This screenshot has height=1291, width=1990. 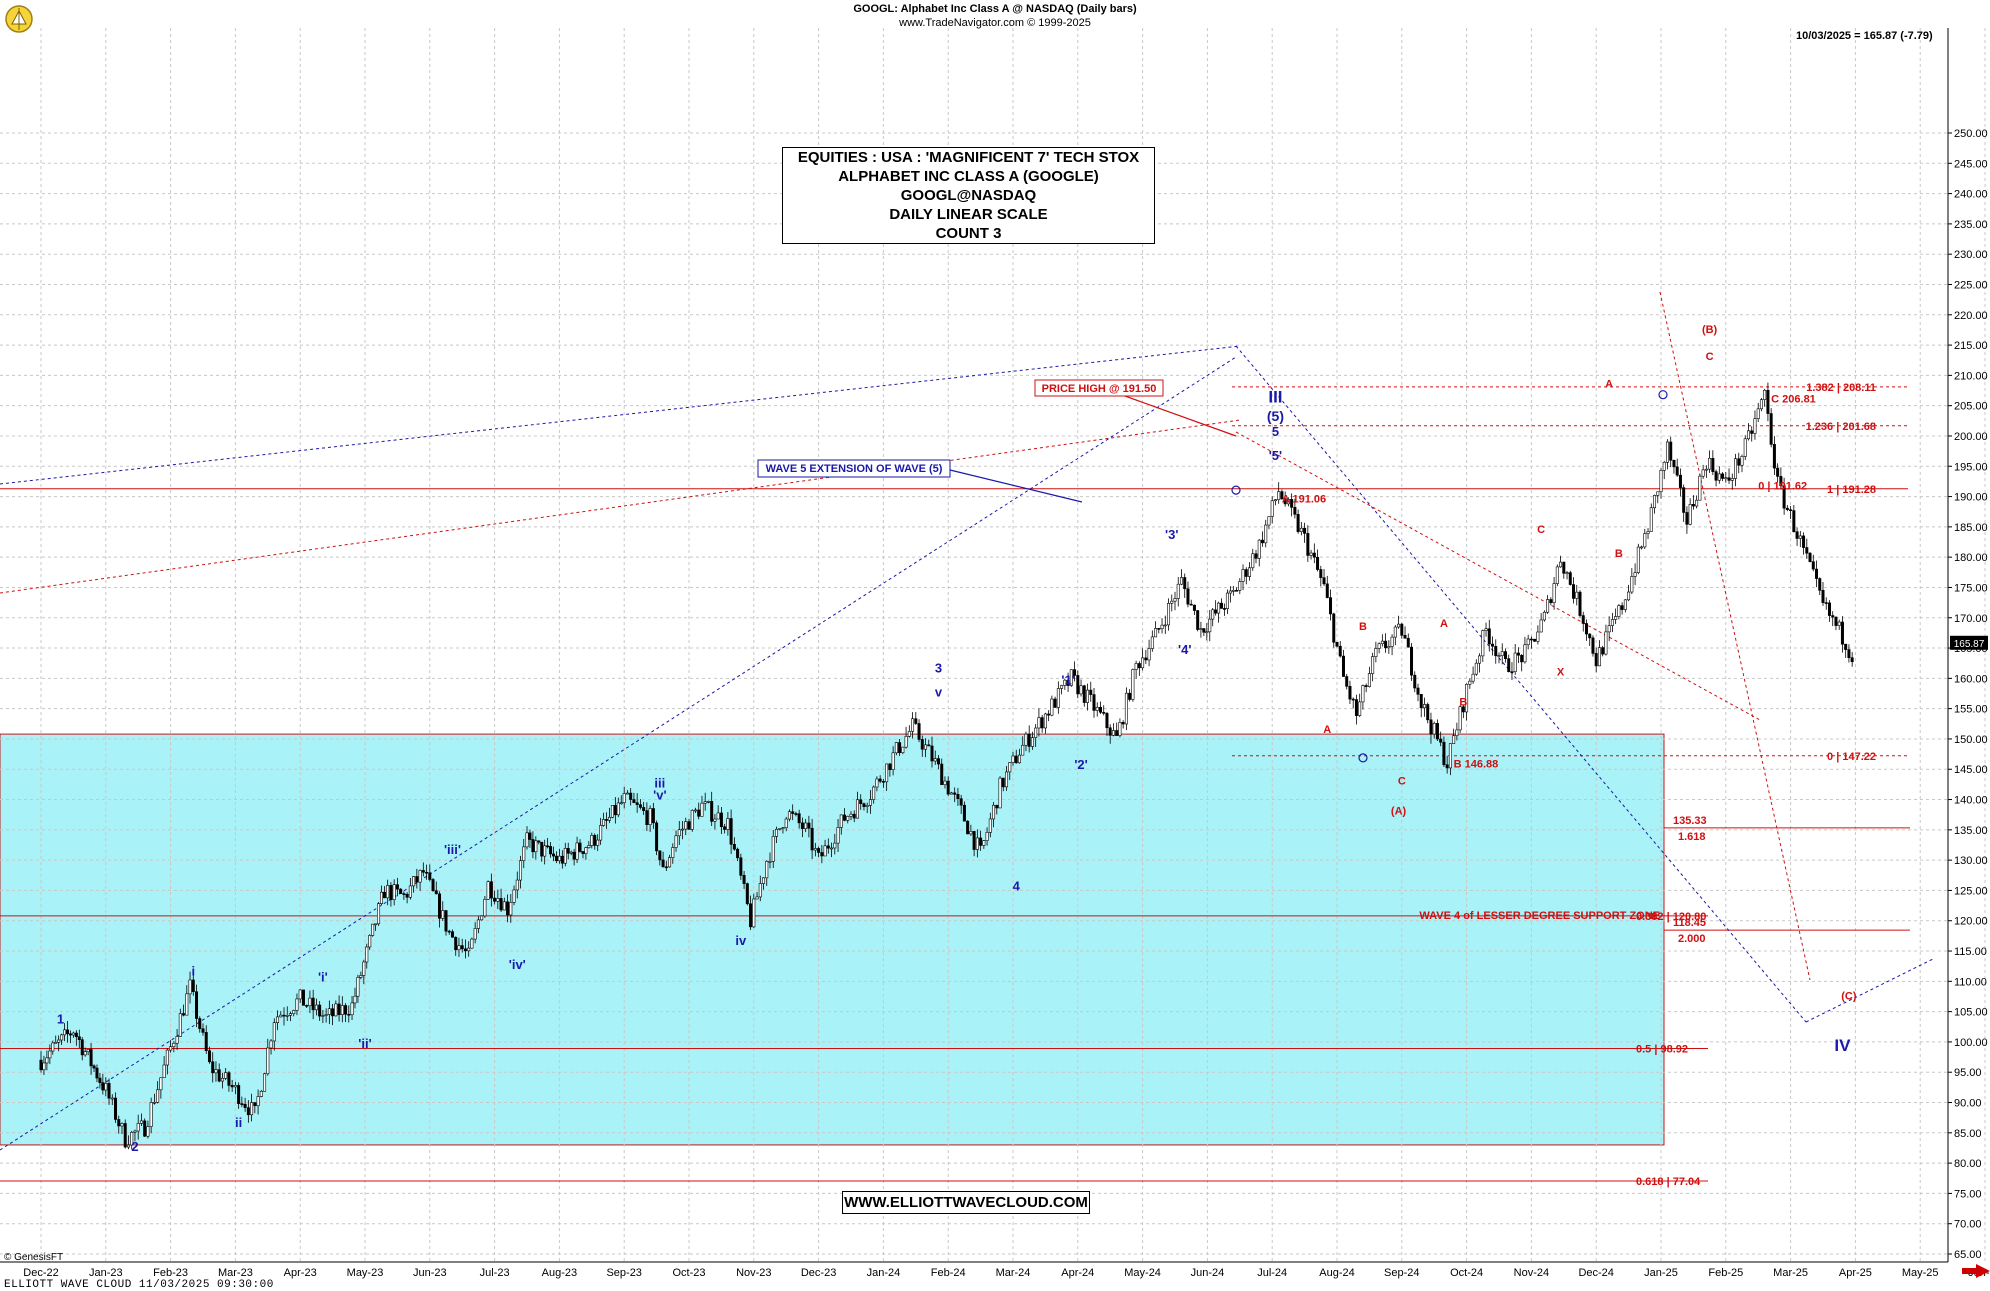 What do you see at coordinates (1971, 376) in the screenshot?
I see `y-tick-label: 210.00` at bounding box center [1971, 376].